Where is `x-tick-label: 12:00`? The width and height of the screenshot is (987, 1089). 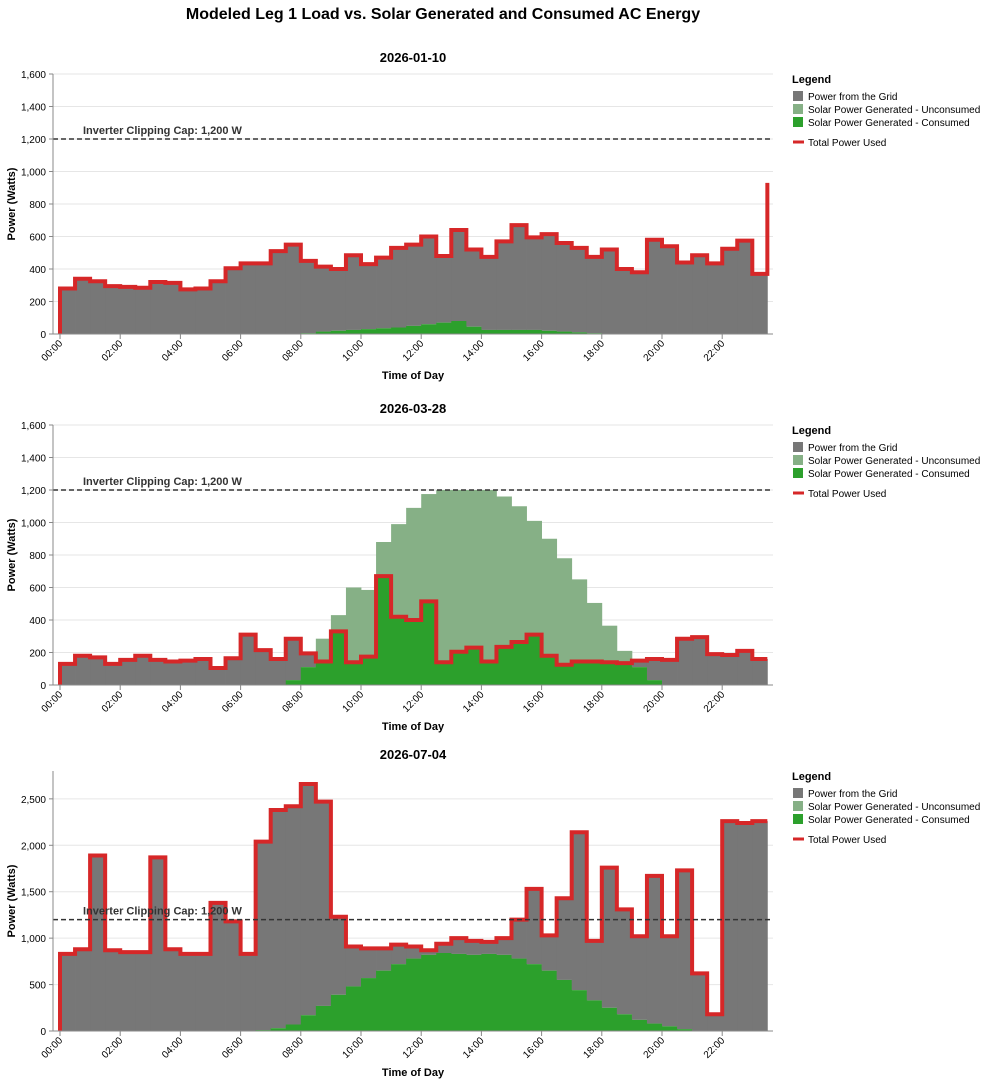
x-tick-label: 12:00 is located at coordinates (414, 351).